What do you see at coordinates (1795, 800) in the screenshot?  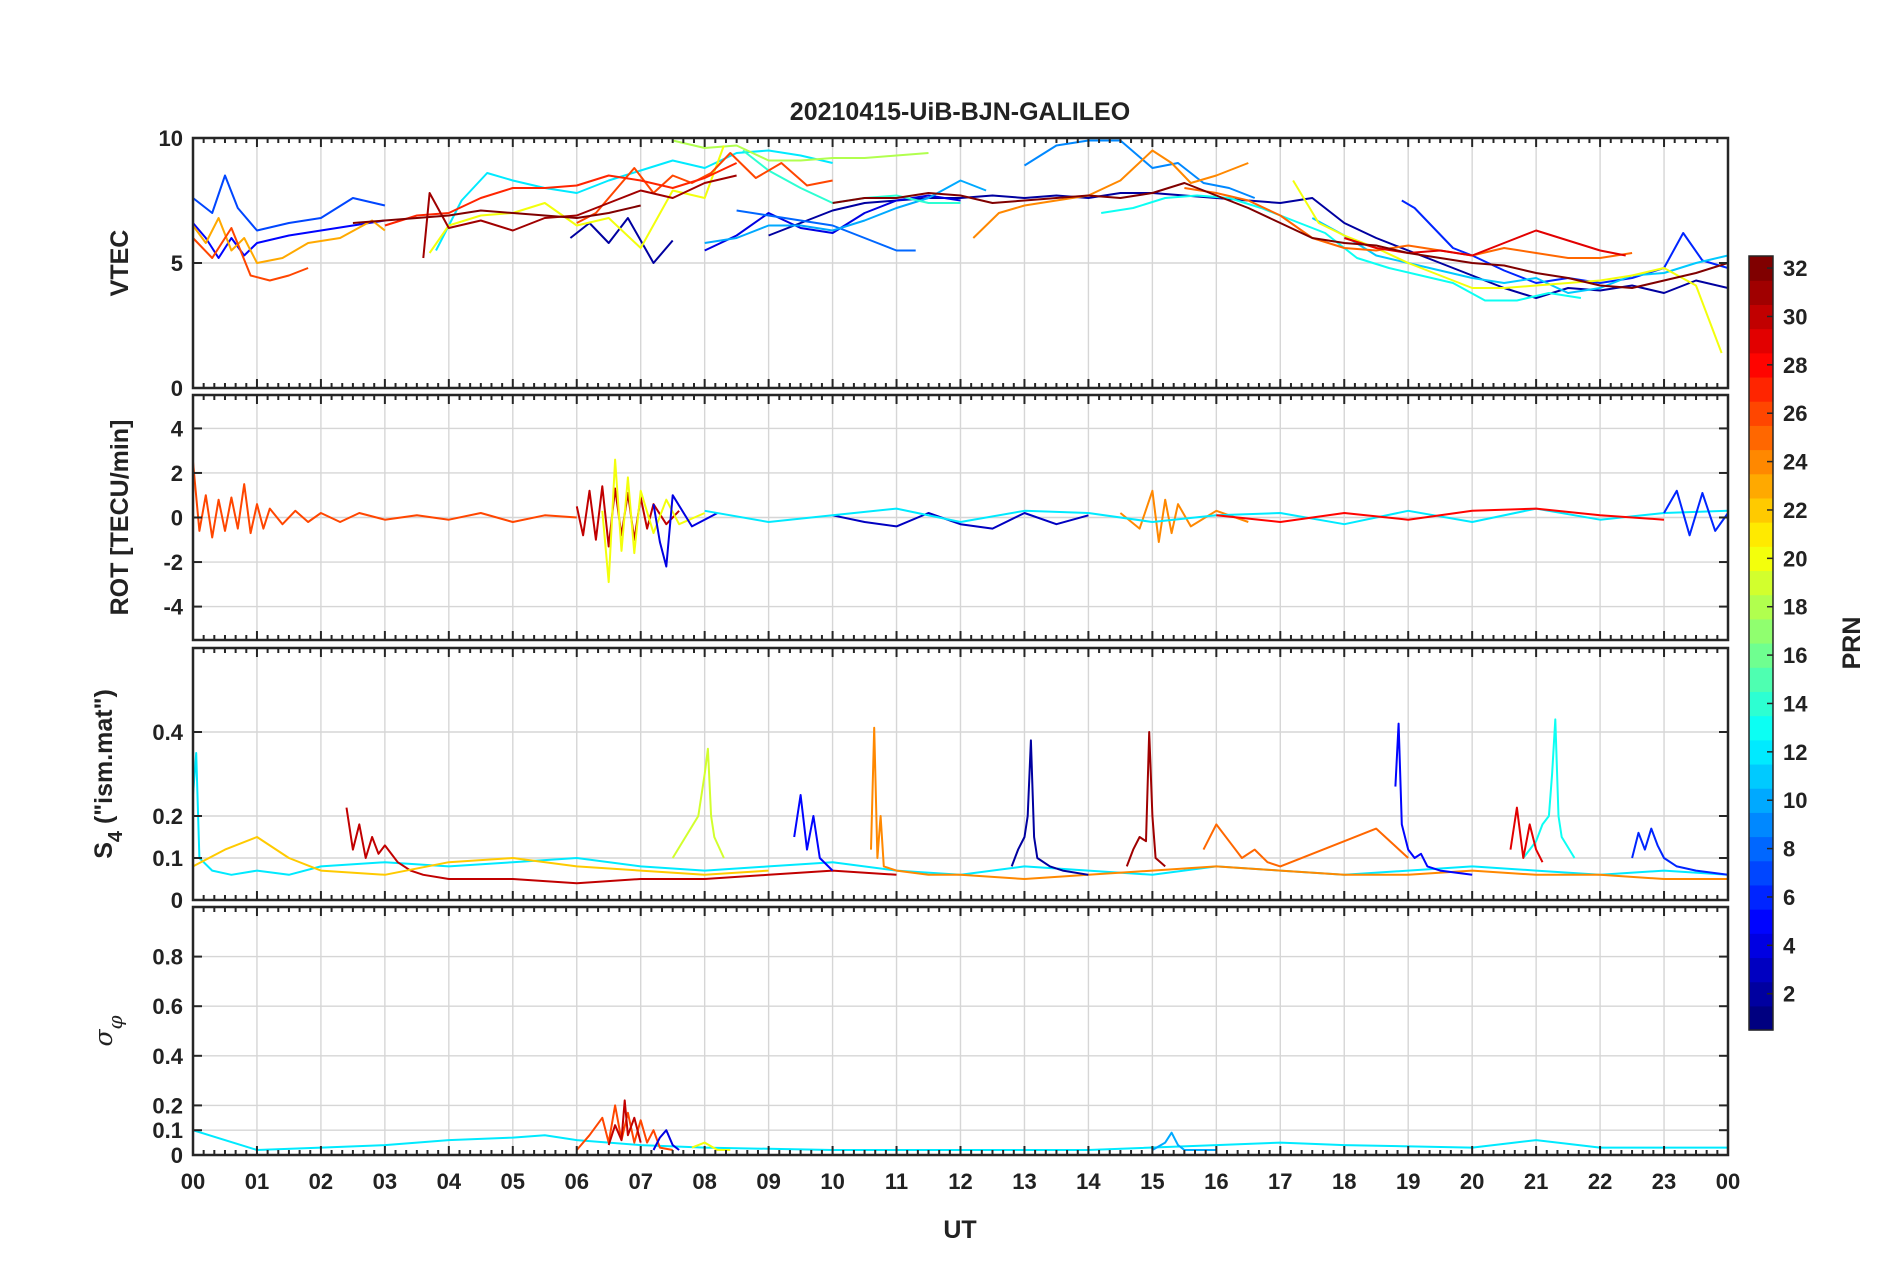 I see `colorbar-tick-label: 10` at bounding box center [1795, 800].